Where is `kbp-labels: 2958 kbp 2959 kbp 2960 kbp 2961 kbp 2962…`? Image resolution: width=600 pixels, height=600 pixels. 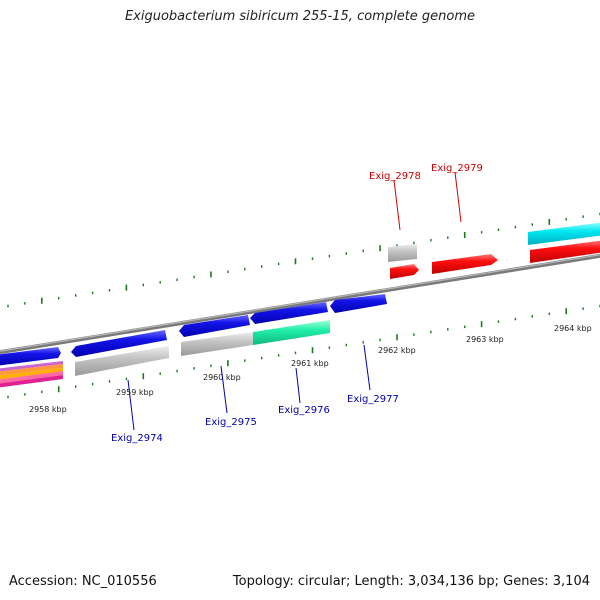 kbp-labels: 2958 kbp 2959 kbp 2960 kbp 2961 kbp 2962… is located at coordinates (310, 369).